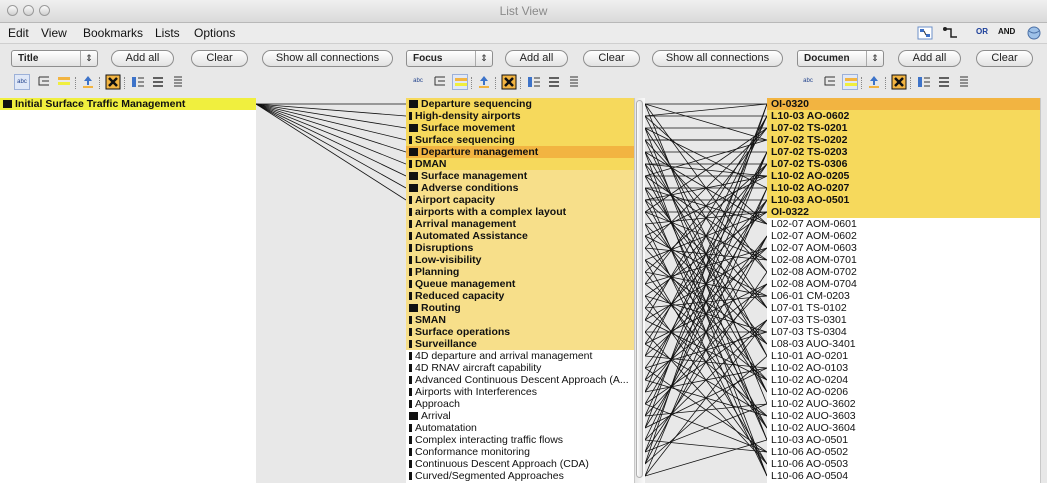  I want to click on list-item: SMAN, so click(520, 320).